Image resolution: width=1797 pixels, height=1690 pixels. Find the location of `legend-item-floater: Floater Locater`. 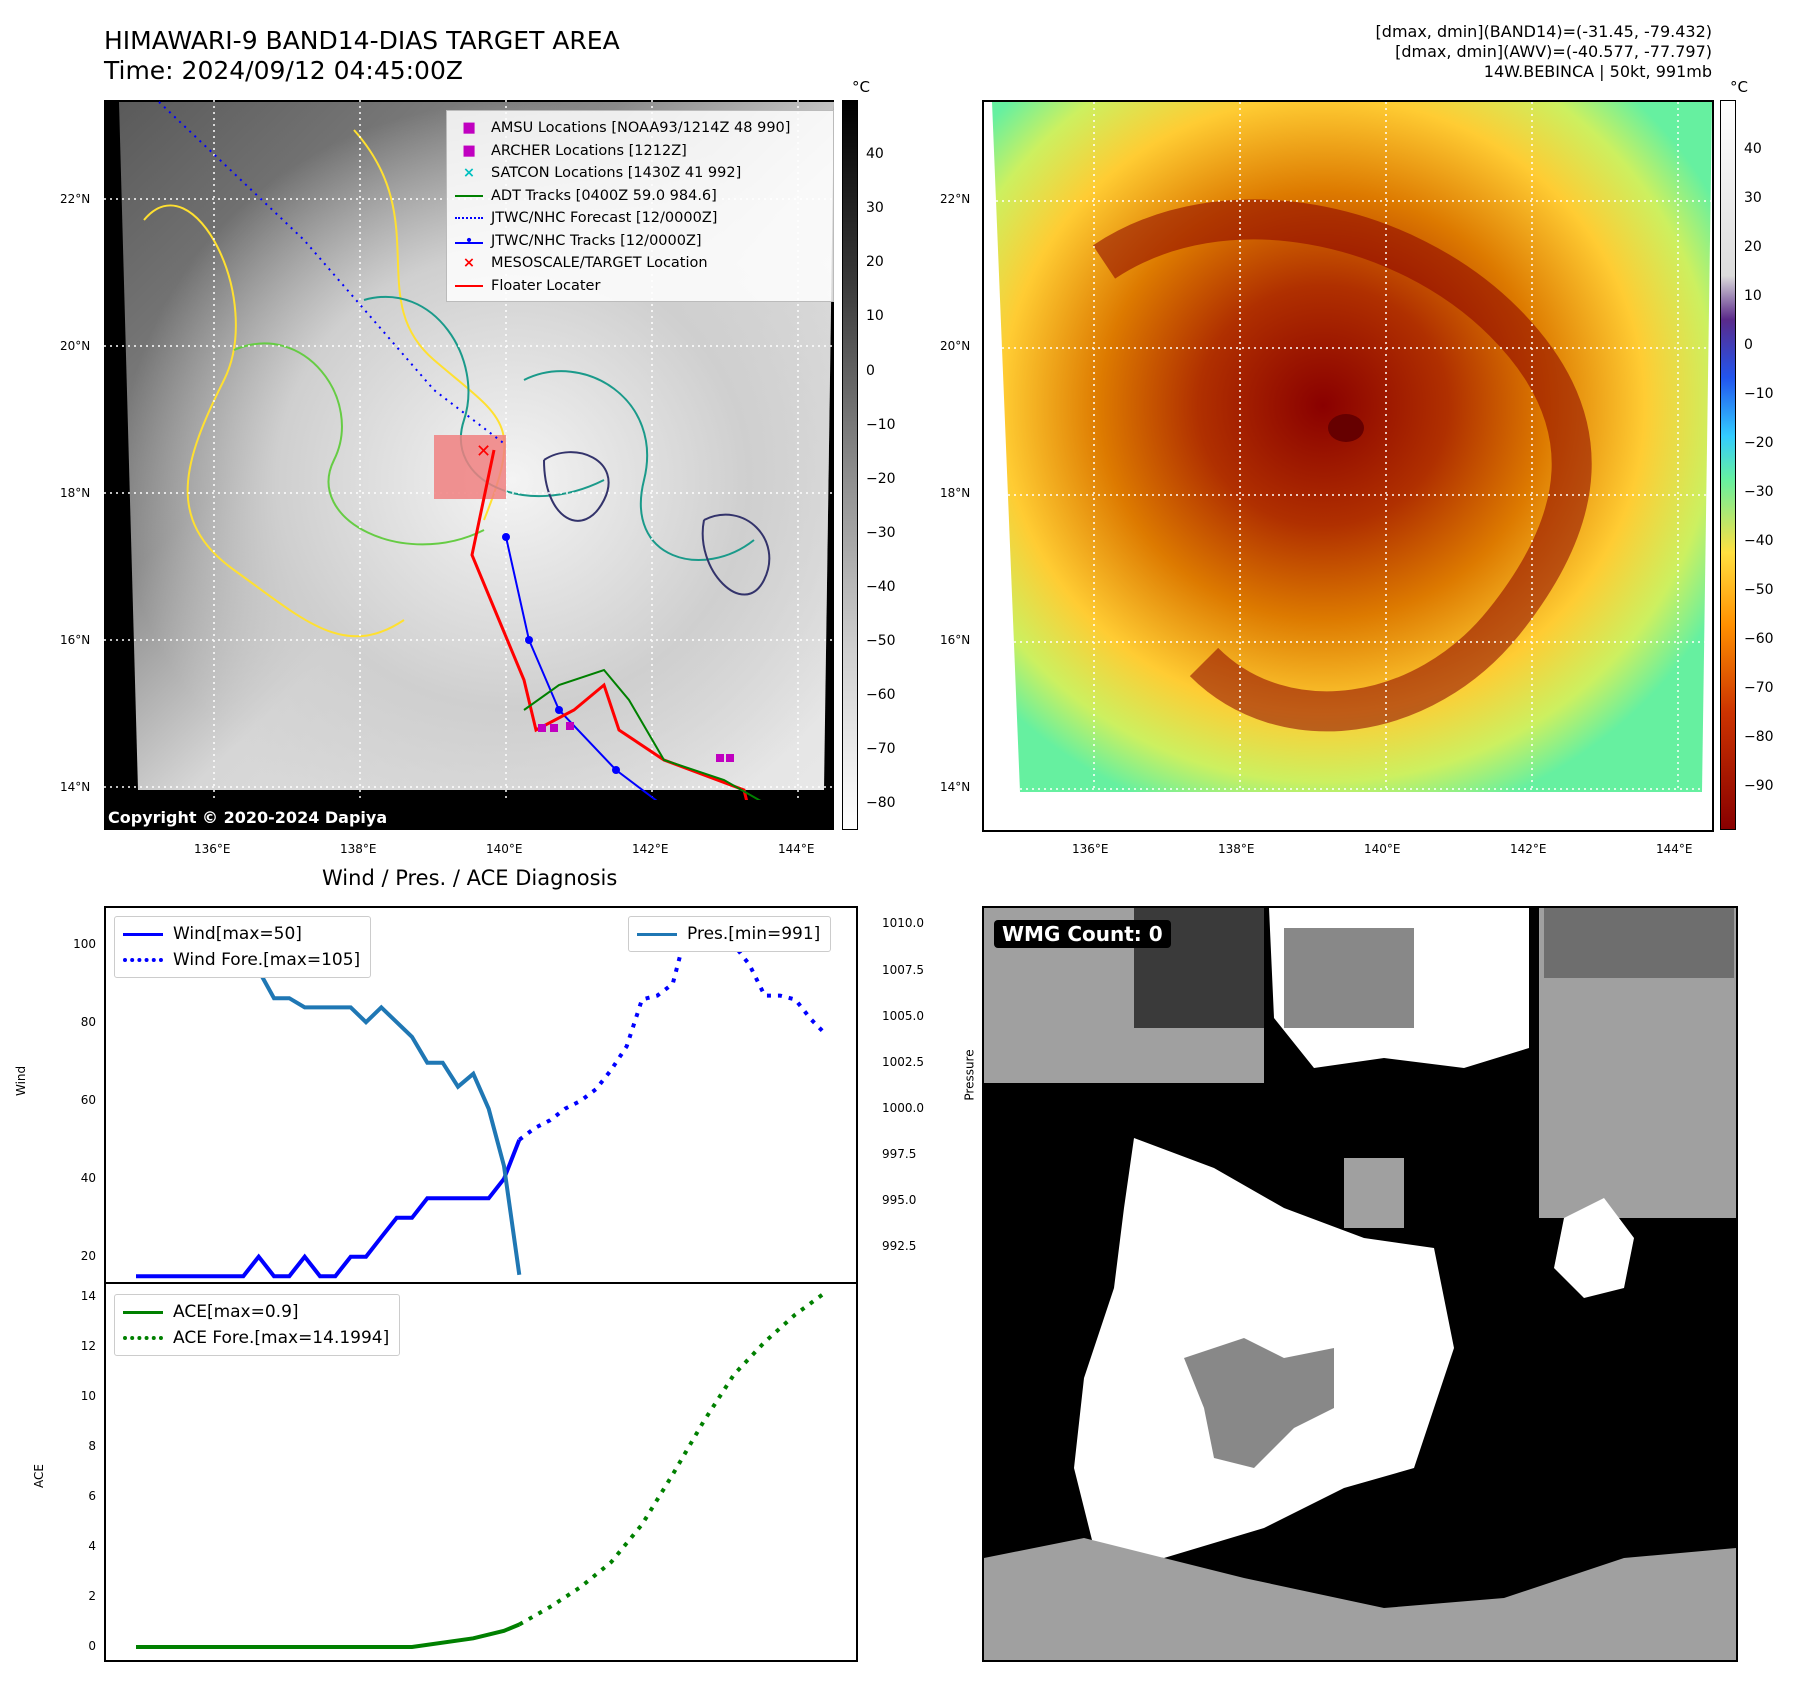

legend-item-floater: Floater Locater is located at coordinates (644, 286).